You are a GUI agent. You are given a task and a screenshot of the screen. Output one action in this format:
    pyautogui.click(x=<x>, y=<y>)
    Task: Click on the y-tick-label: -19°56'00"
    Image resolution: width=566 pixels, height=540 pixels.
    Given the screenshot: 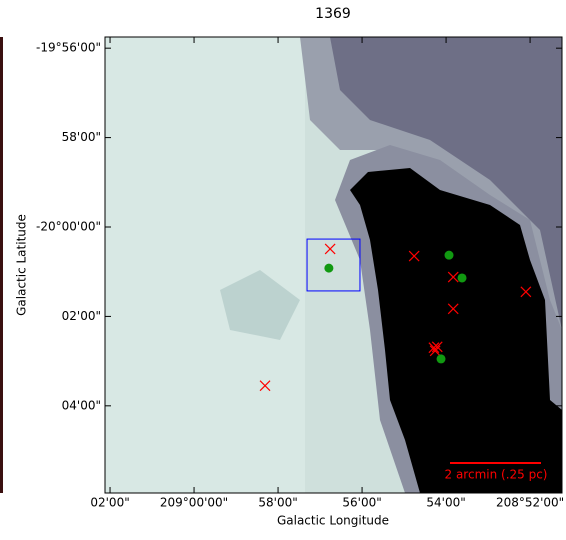 What is the action you would take?
    pyautogui.click(x=68, y=48)
    